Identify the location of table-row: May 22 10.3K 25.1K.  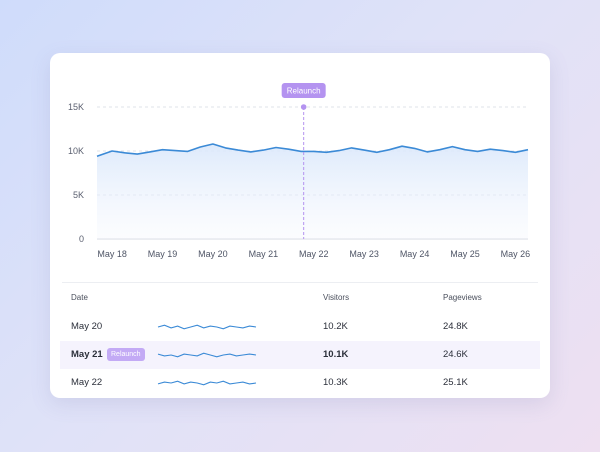
(300, 383).